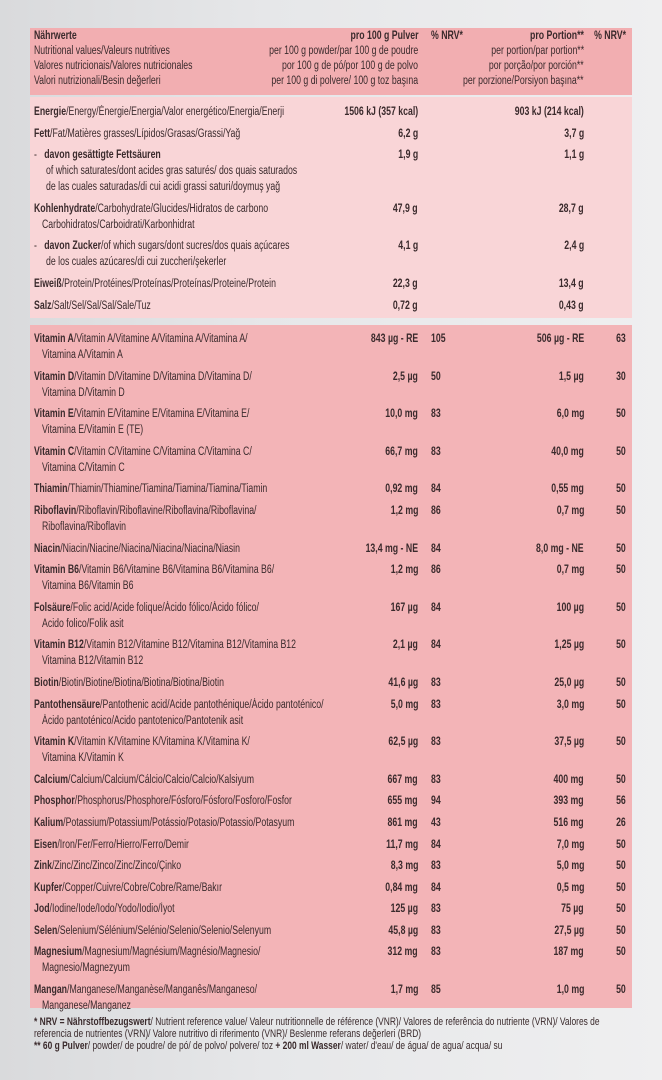 The height and width of the screenshot is (1080, 662). I want to click on nrv-per-portion: 30, so click(621, 376).